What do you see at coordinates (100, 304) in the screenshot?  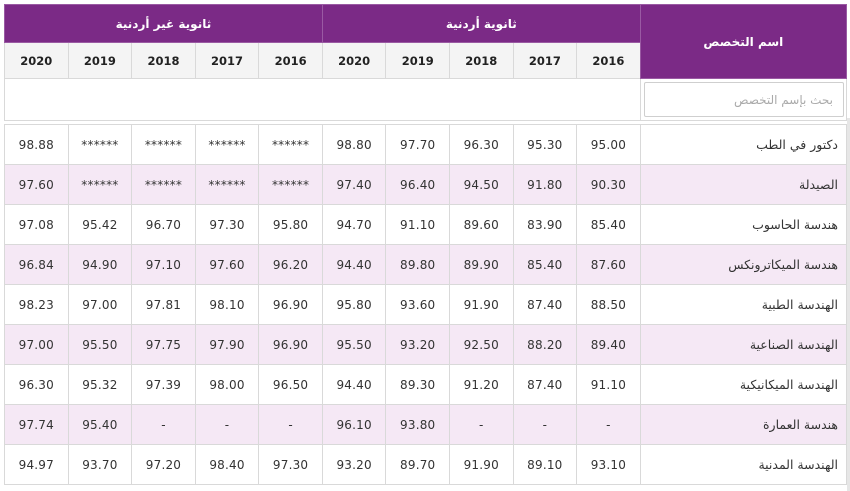 I see `average-cell-non-jordanian-2019: 97.00` at bounding box center [100, 304].